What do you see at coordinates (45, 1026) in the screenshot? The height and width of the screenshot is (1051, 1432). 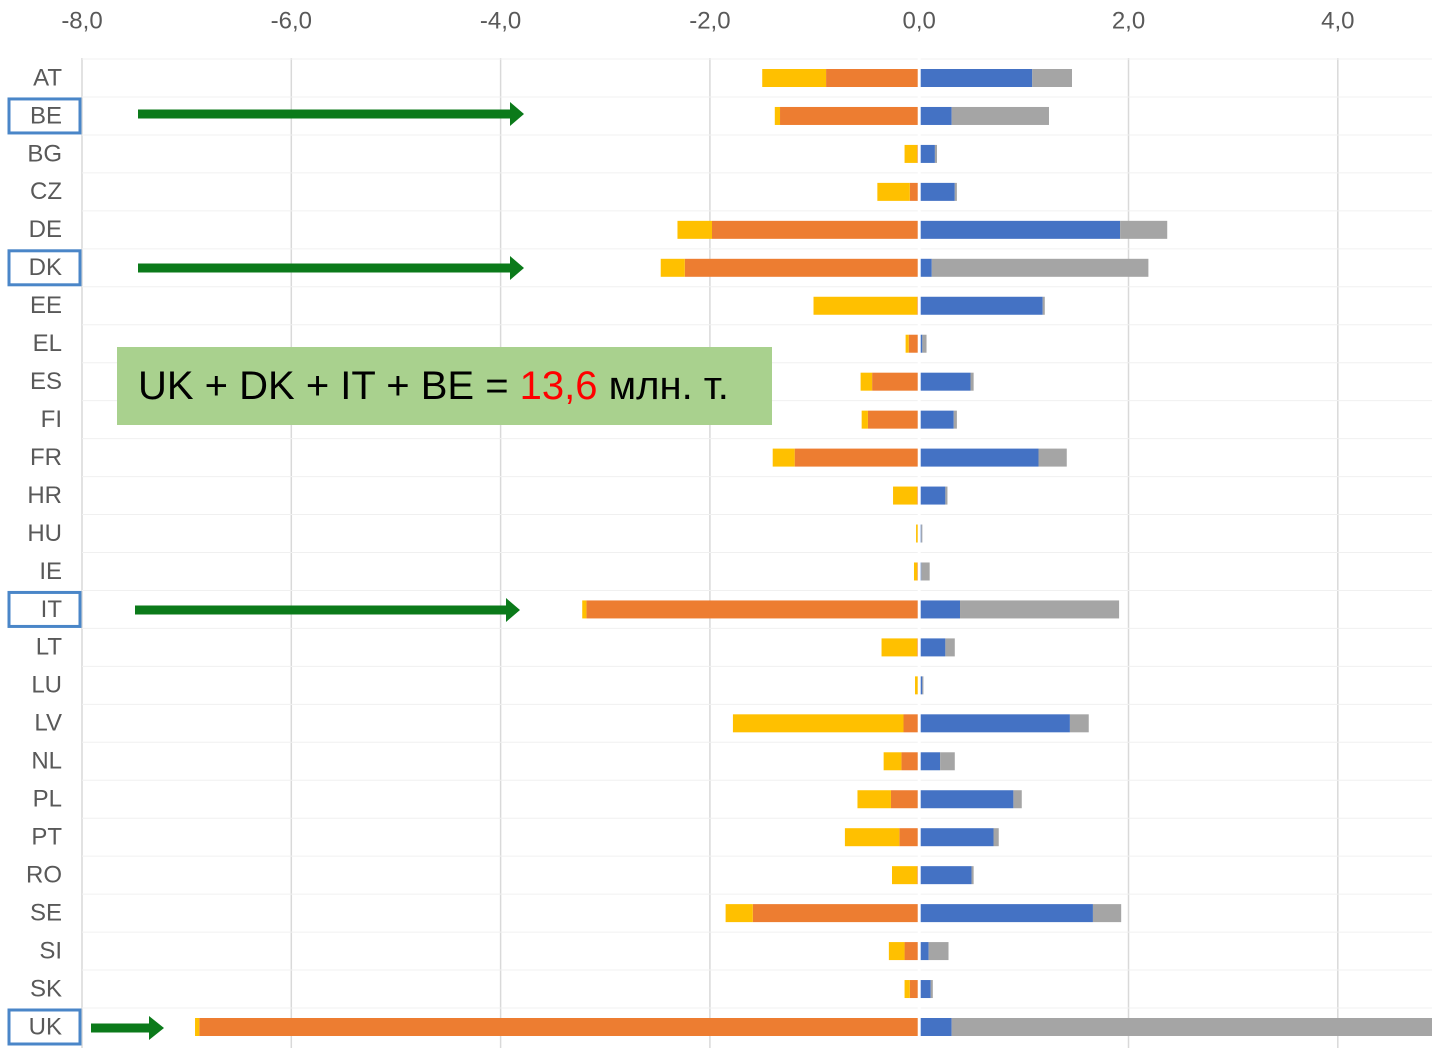 I see `y-tick-label: UK` at bounding box center [45, 1026].